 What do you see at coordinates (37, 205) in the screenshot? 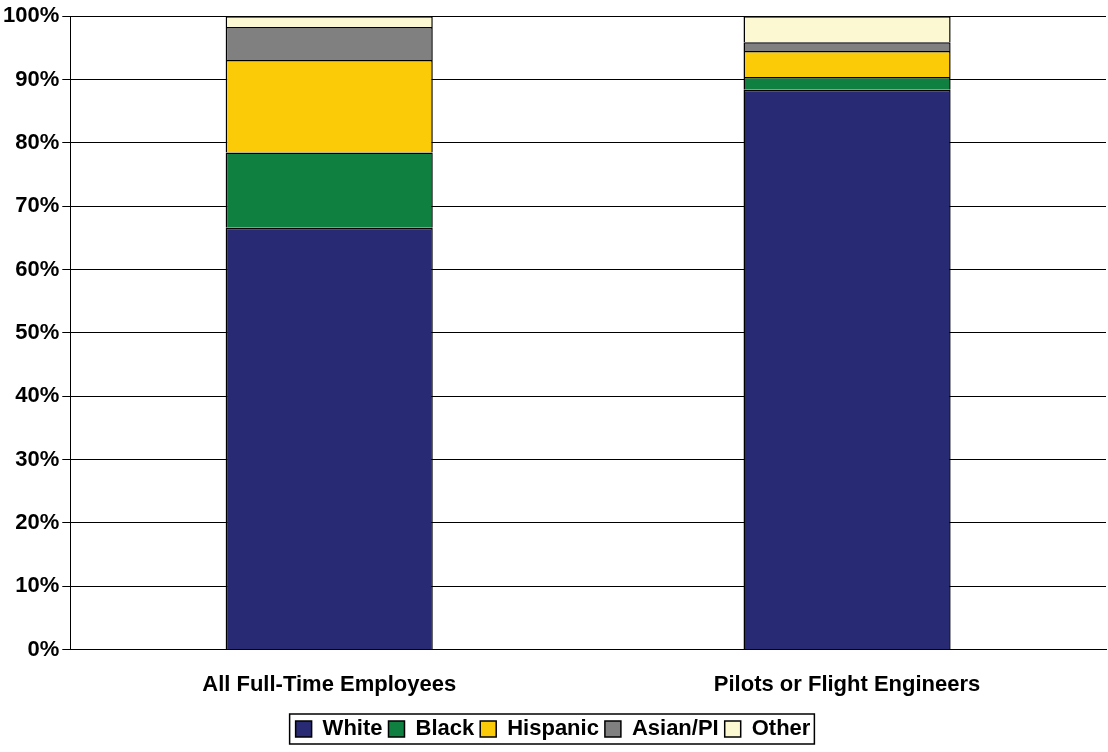
I see `y-tick-label: 70%` at bounding box center [37, 205].